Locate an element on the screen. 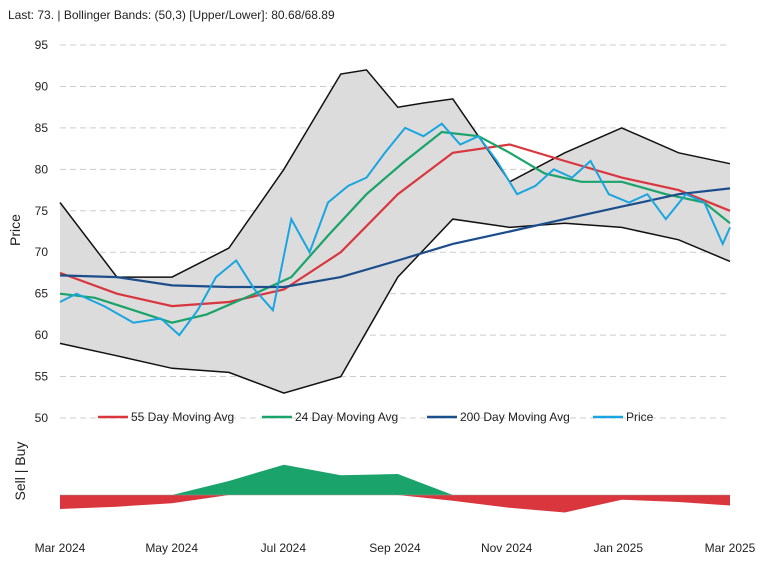 This screenshot has width=778, height=575. legend-label: 24 Day Moving Avg is located at coordinates (346, 417).